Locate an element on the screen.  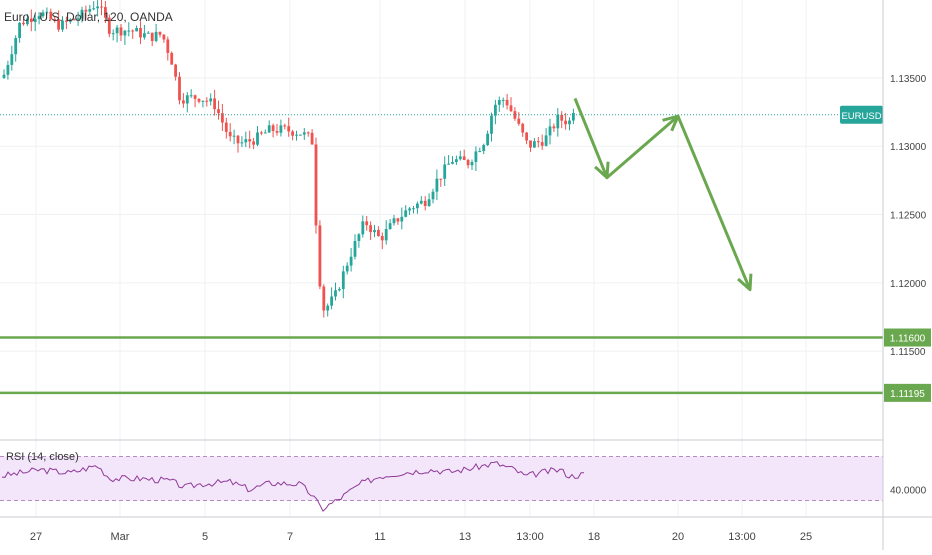
projection-path is located at coordinates (662, 194).